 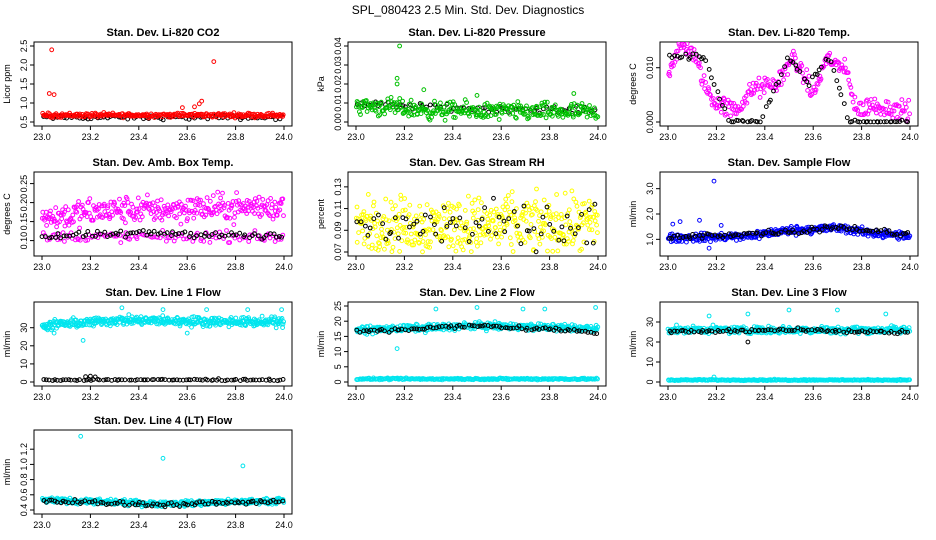 What do you see at coordinates (650, 122) in the screenshot?
I see `y-tick-label: 0.000` at bounding box center [650, 122].